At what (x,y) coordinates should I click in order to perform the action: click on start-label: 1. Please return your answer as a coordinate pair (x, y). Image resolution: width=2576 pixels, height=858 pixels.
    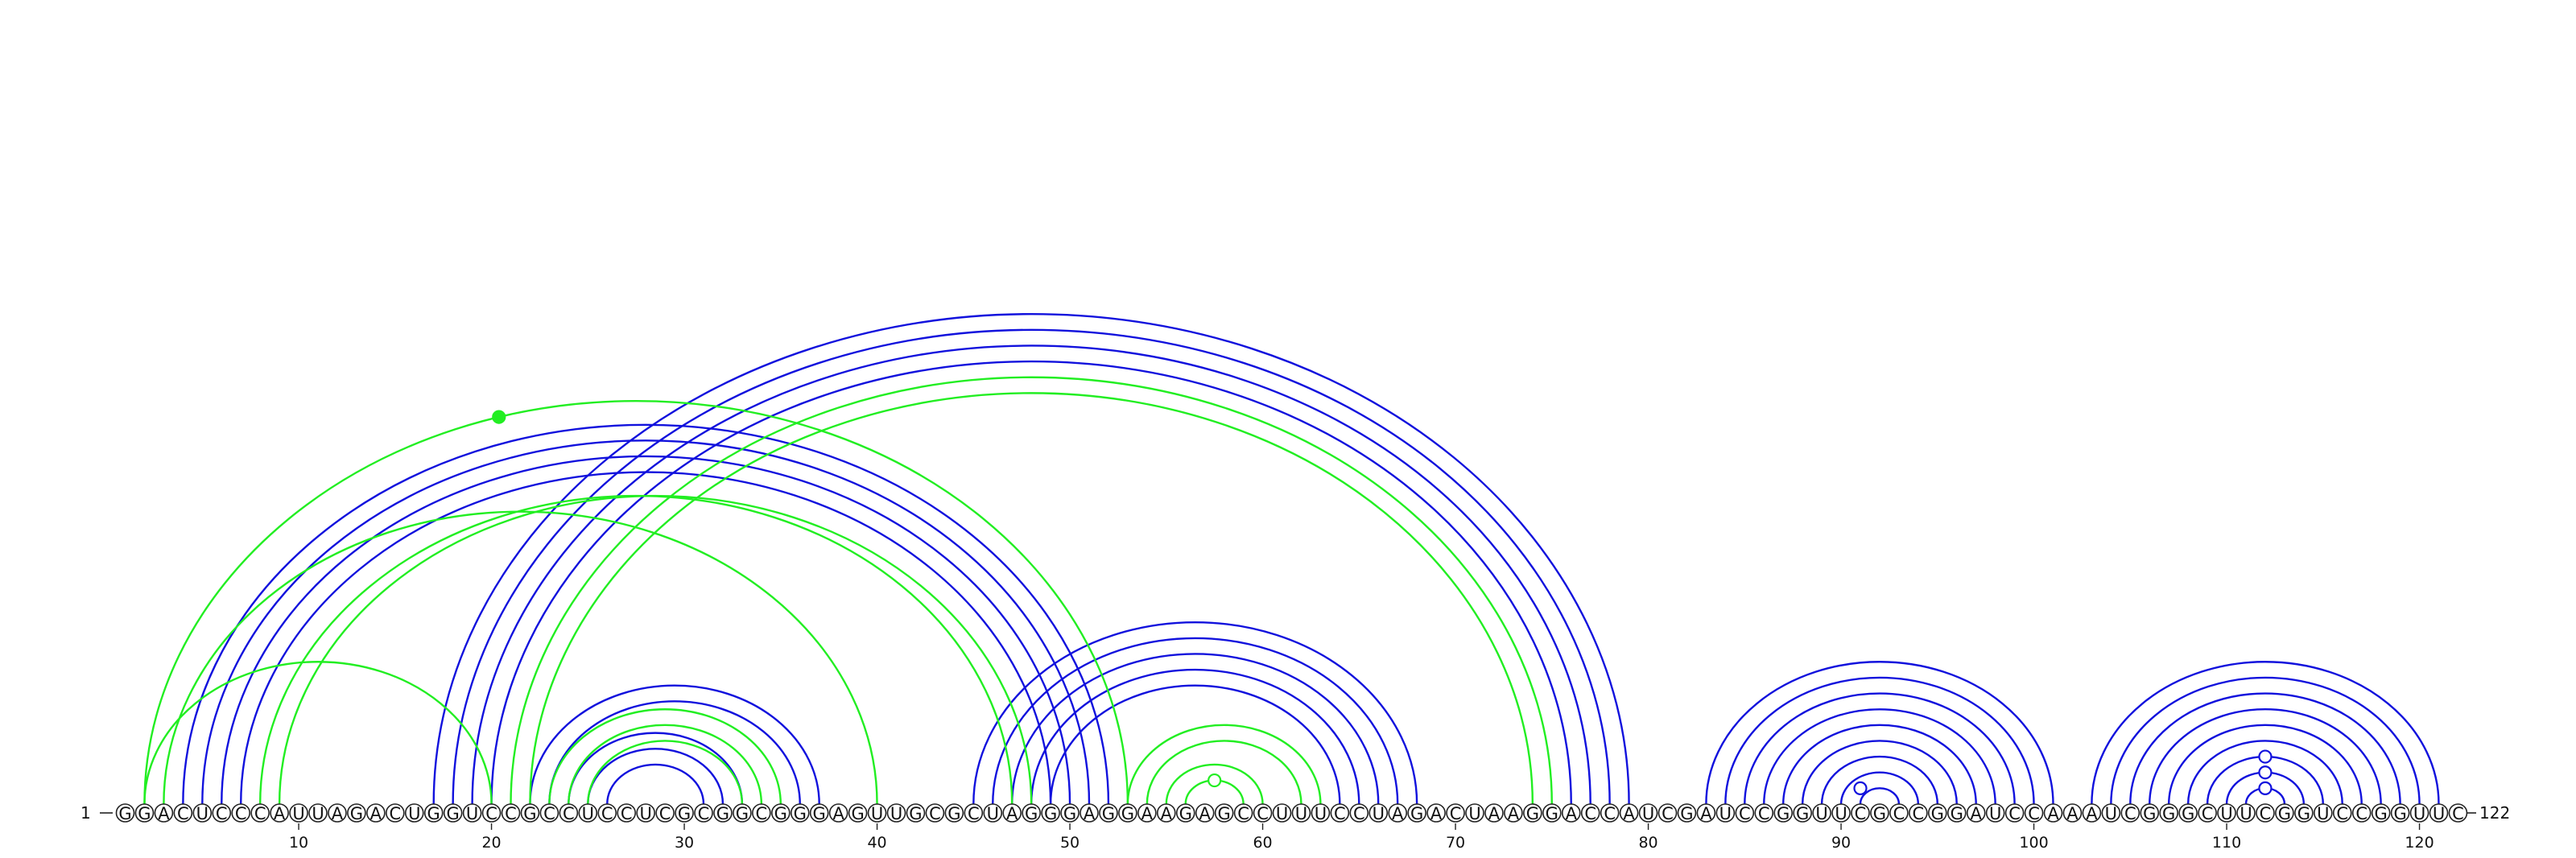
    Looking at the image, I should click on (85, 813).